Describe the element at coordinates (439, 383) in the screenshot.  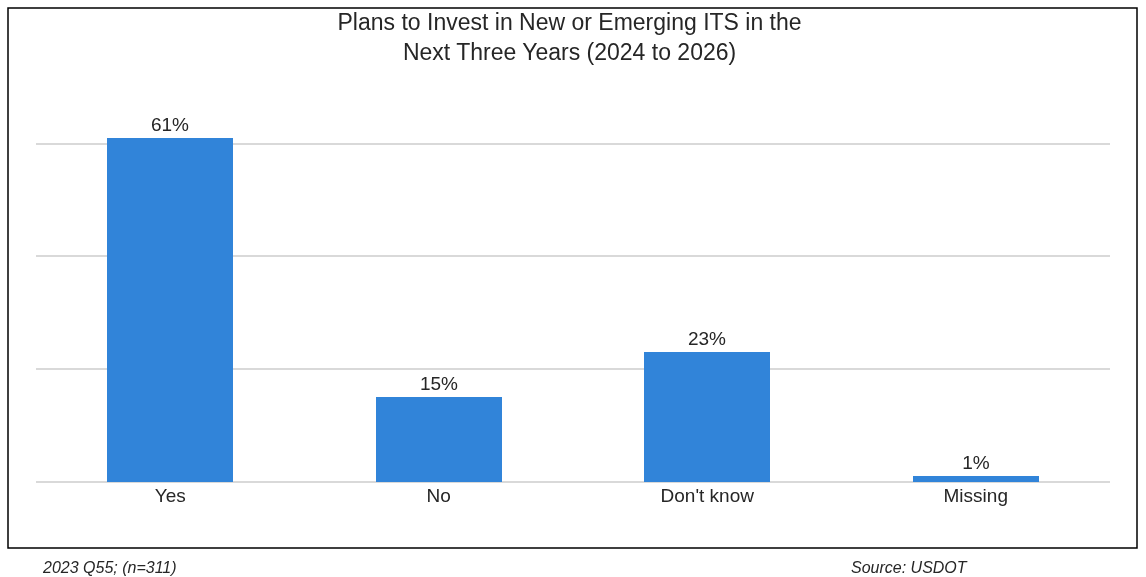
I see `data-label: 15%` at that location.